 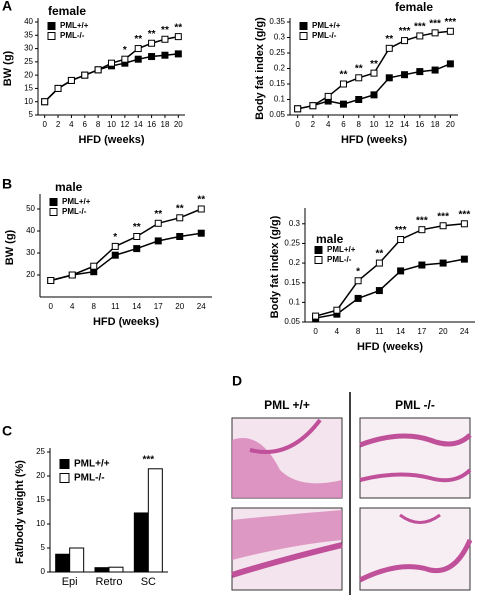 I want to click on column-header: PML +/+, so click(x=287, y=405).